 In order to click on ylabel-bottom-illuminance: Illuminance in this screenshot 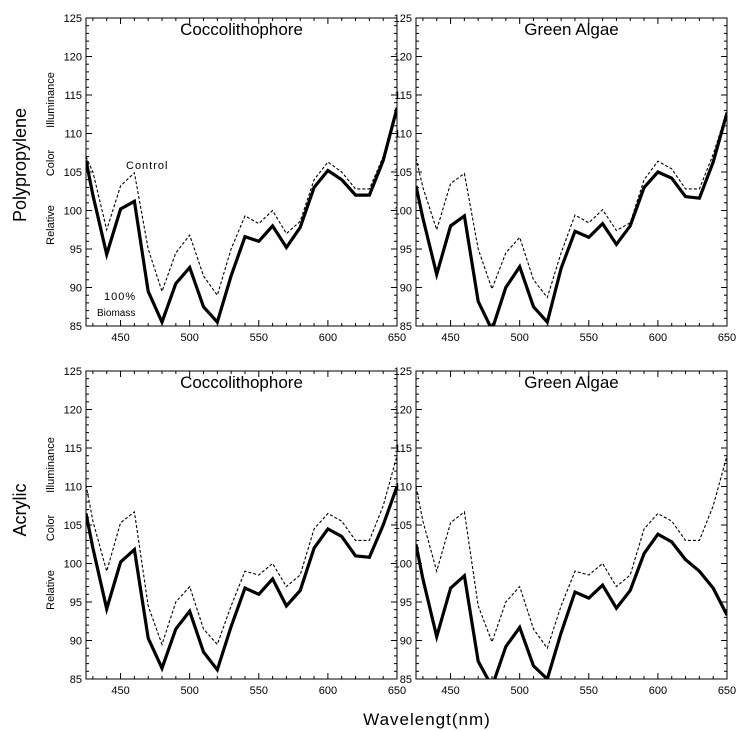, I will do `click(51, 465)`.